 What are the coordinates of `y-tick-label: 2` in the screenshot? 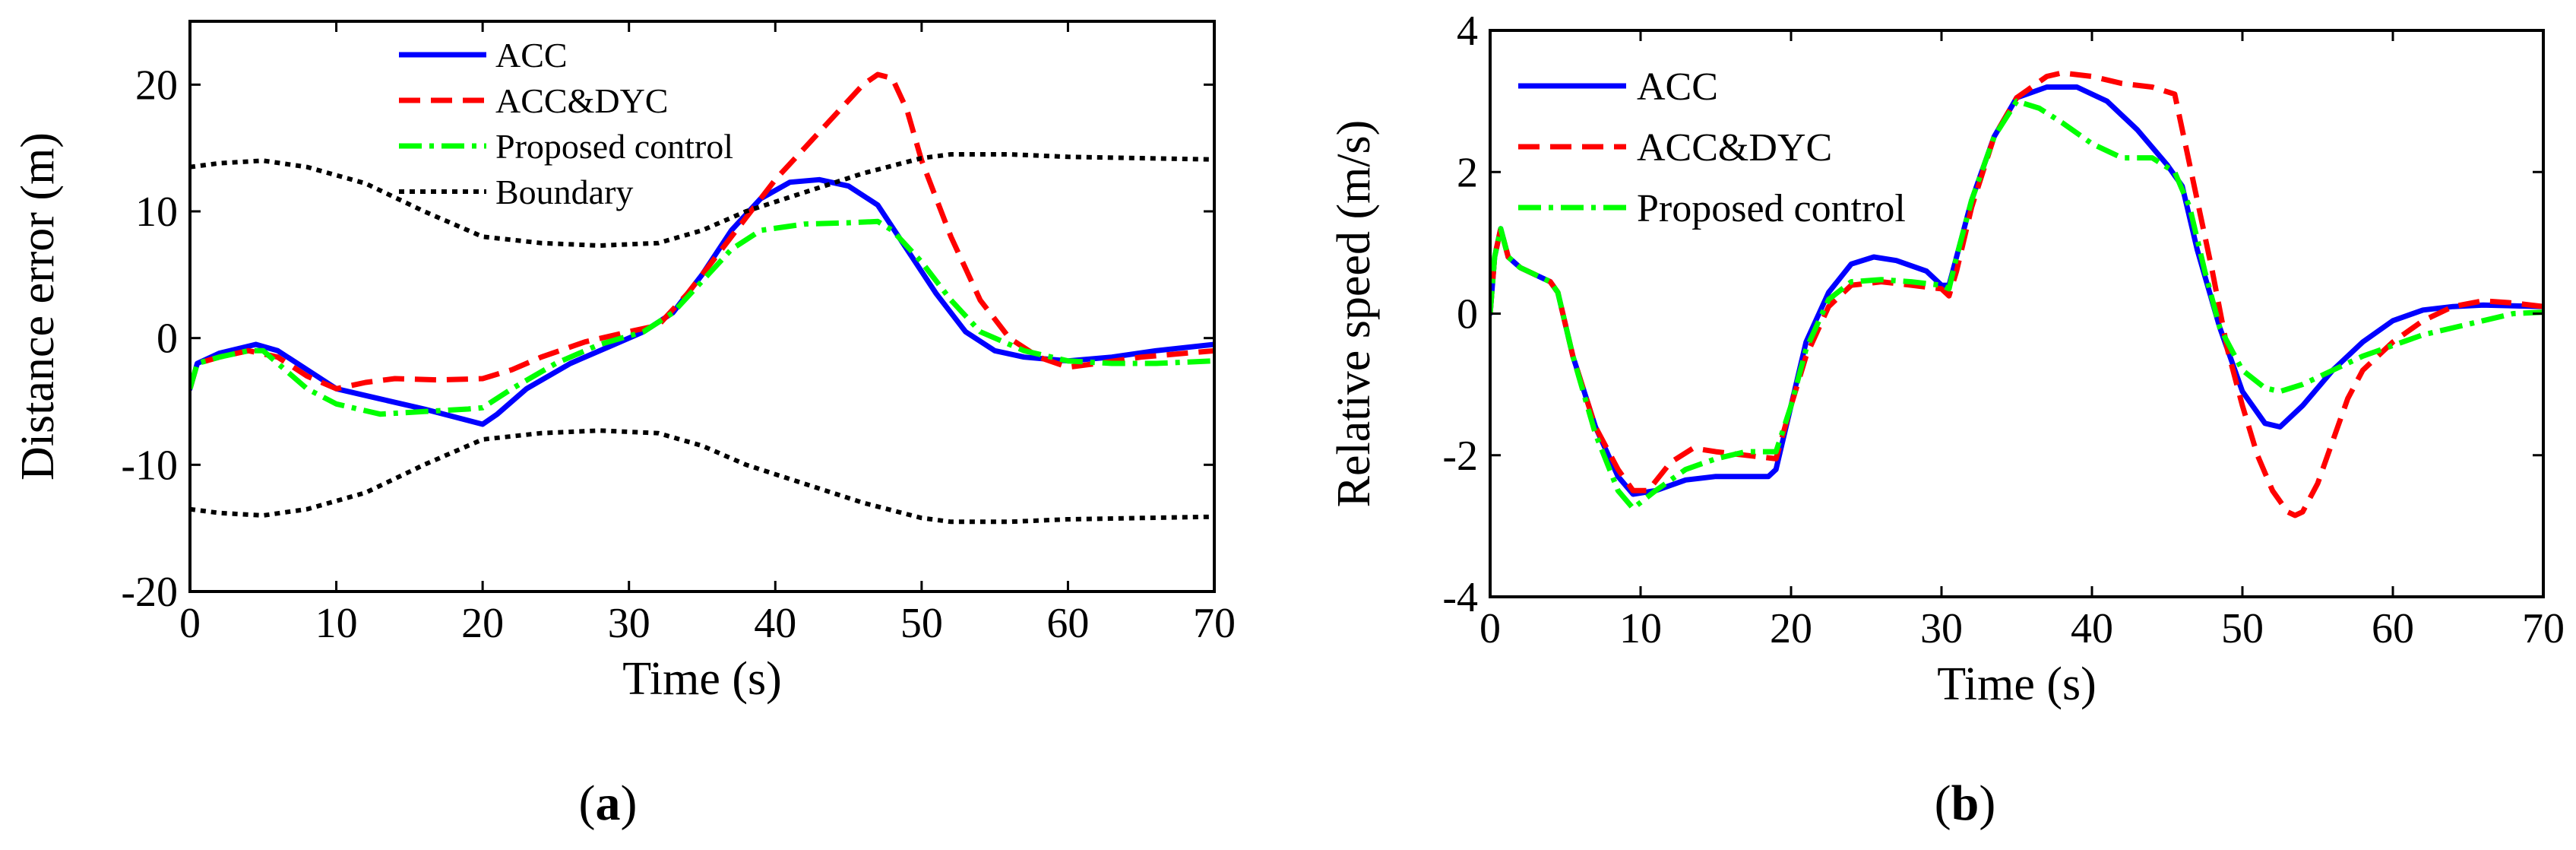 It's located at (1467, 172).